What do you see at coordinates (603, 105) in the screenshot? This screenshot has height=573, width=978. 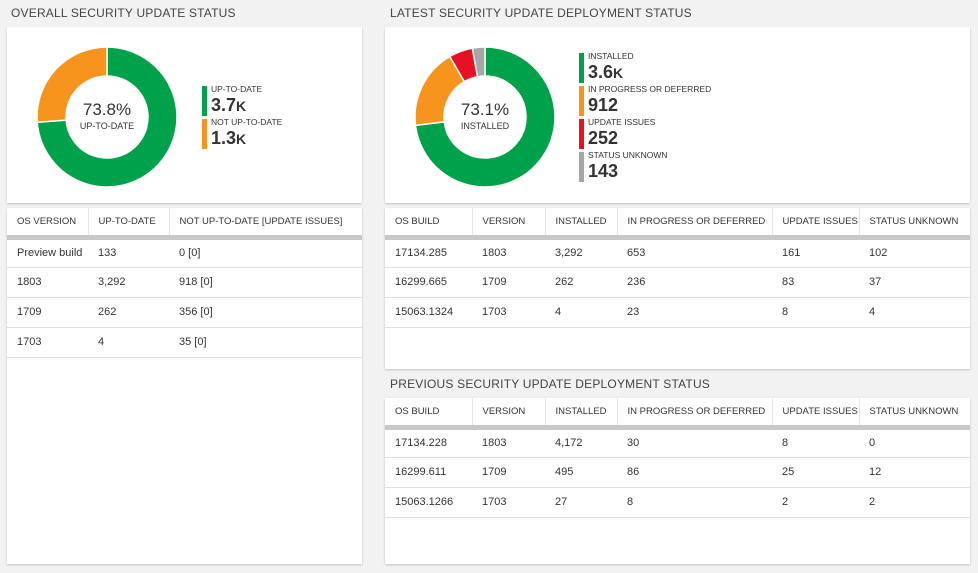 I see `latest-legend-value: 912` at bounding box center [603, 105].